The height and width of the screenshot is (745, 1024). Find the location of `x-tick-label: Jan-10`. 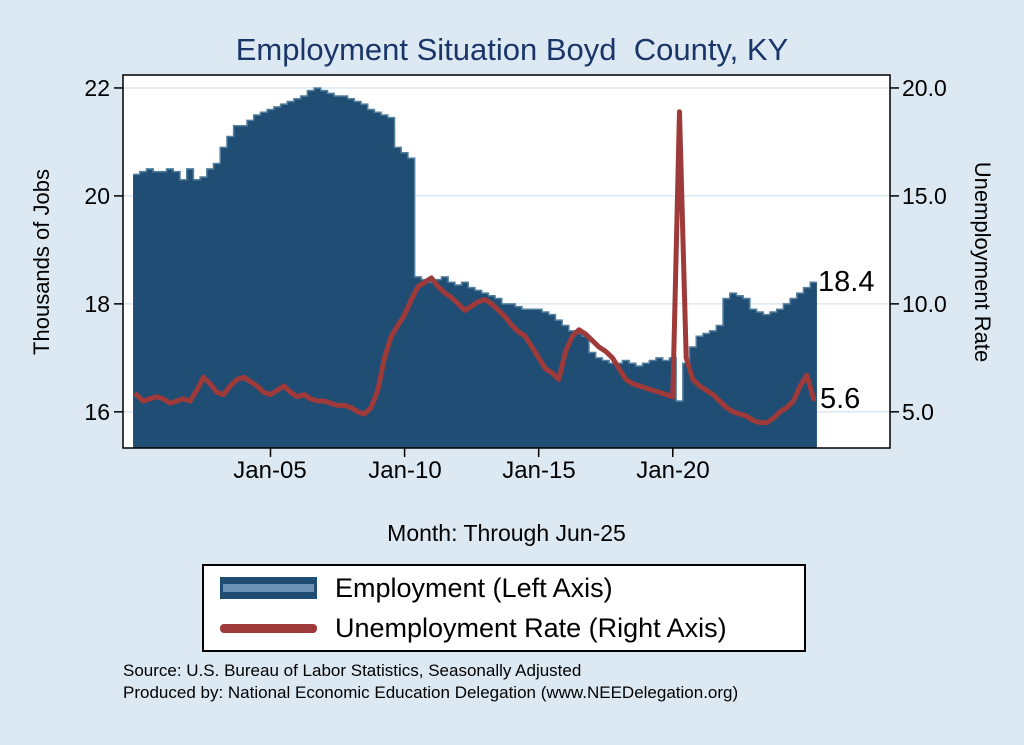

x-tick-label: Jan-10 is located at coordinates (405, 470).